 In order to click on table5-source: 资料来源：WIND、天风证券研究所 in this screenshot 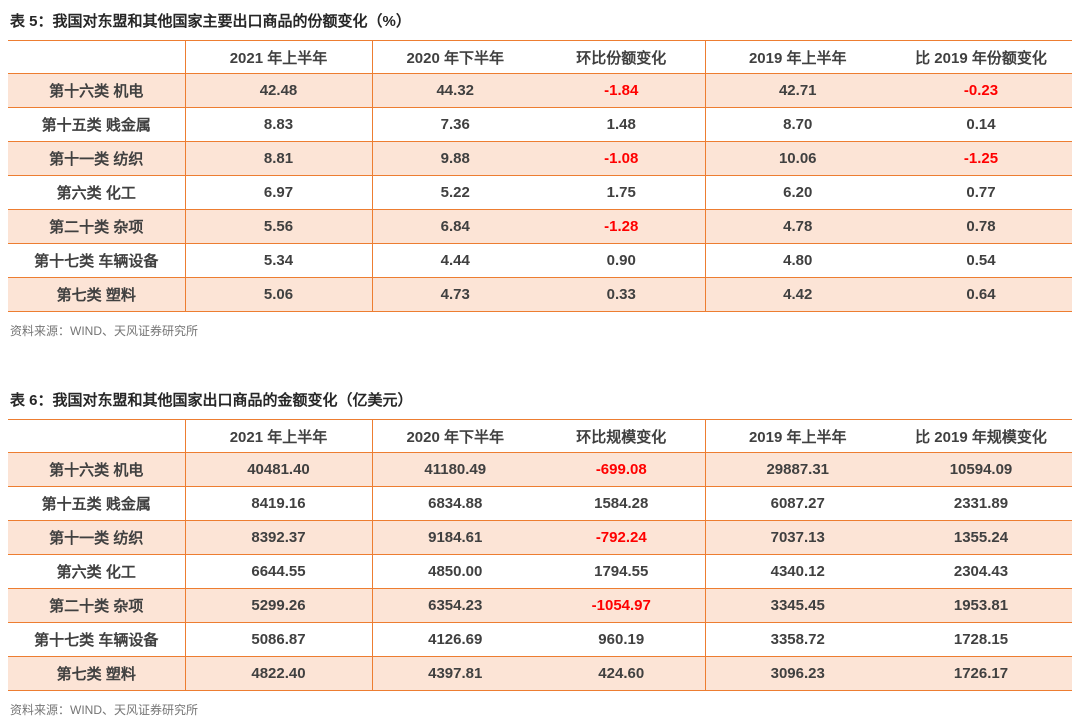, I will do `click(104, 331)`.